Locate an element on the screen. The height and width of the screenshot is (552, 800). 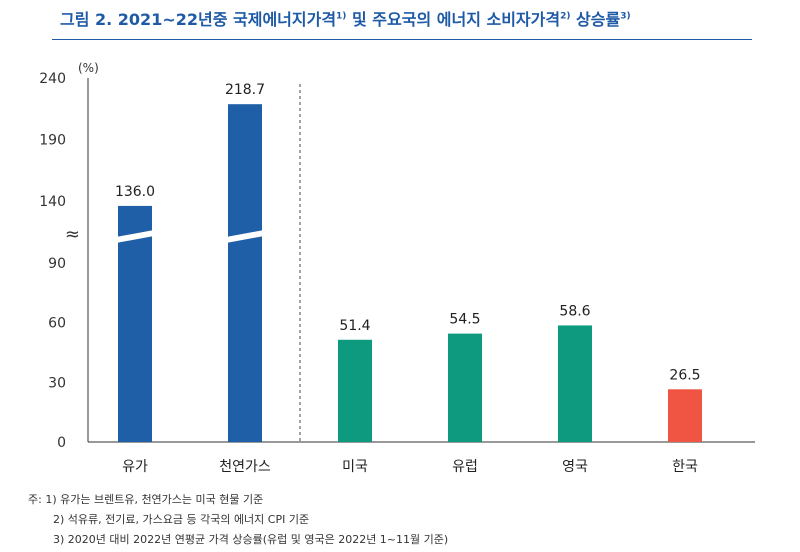
axis-break-symbol: ≈ is located at coordinates (72, 234).